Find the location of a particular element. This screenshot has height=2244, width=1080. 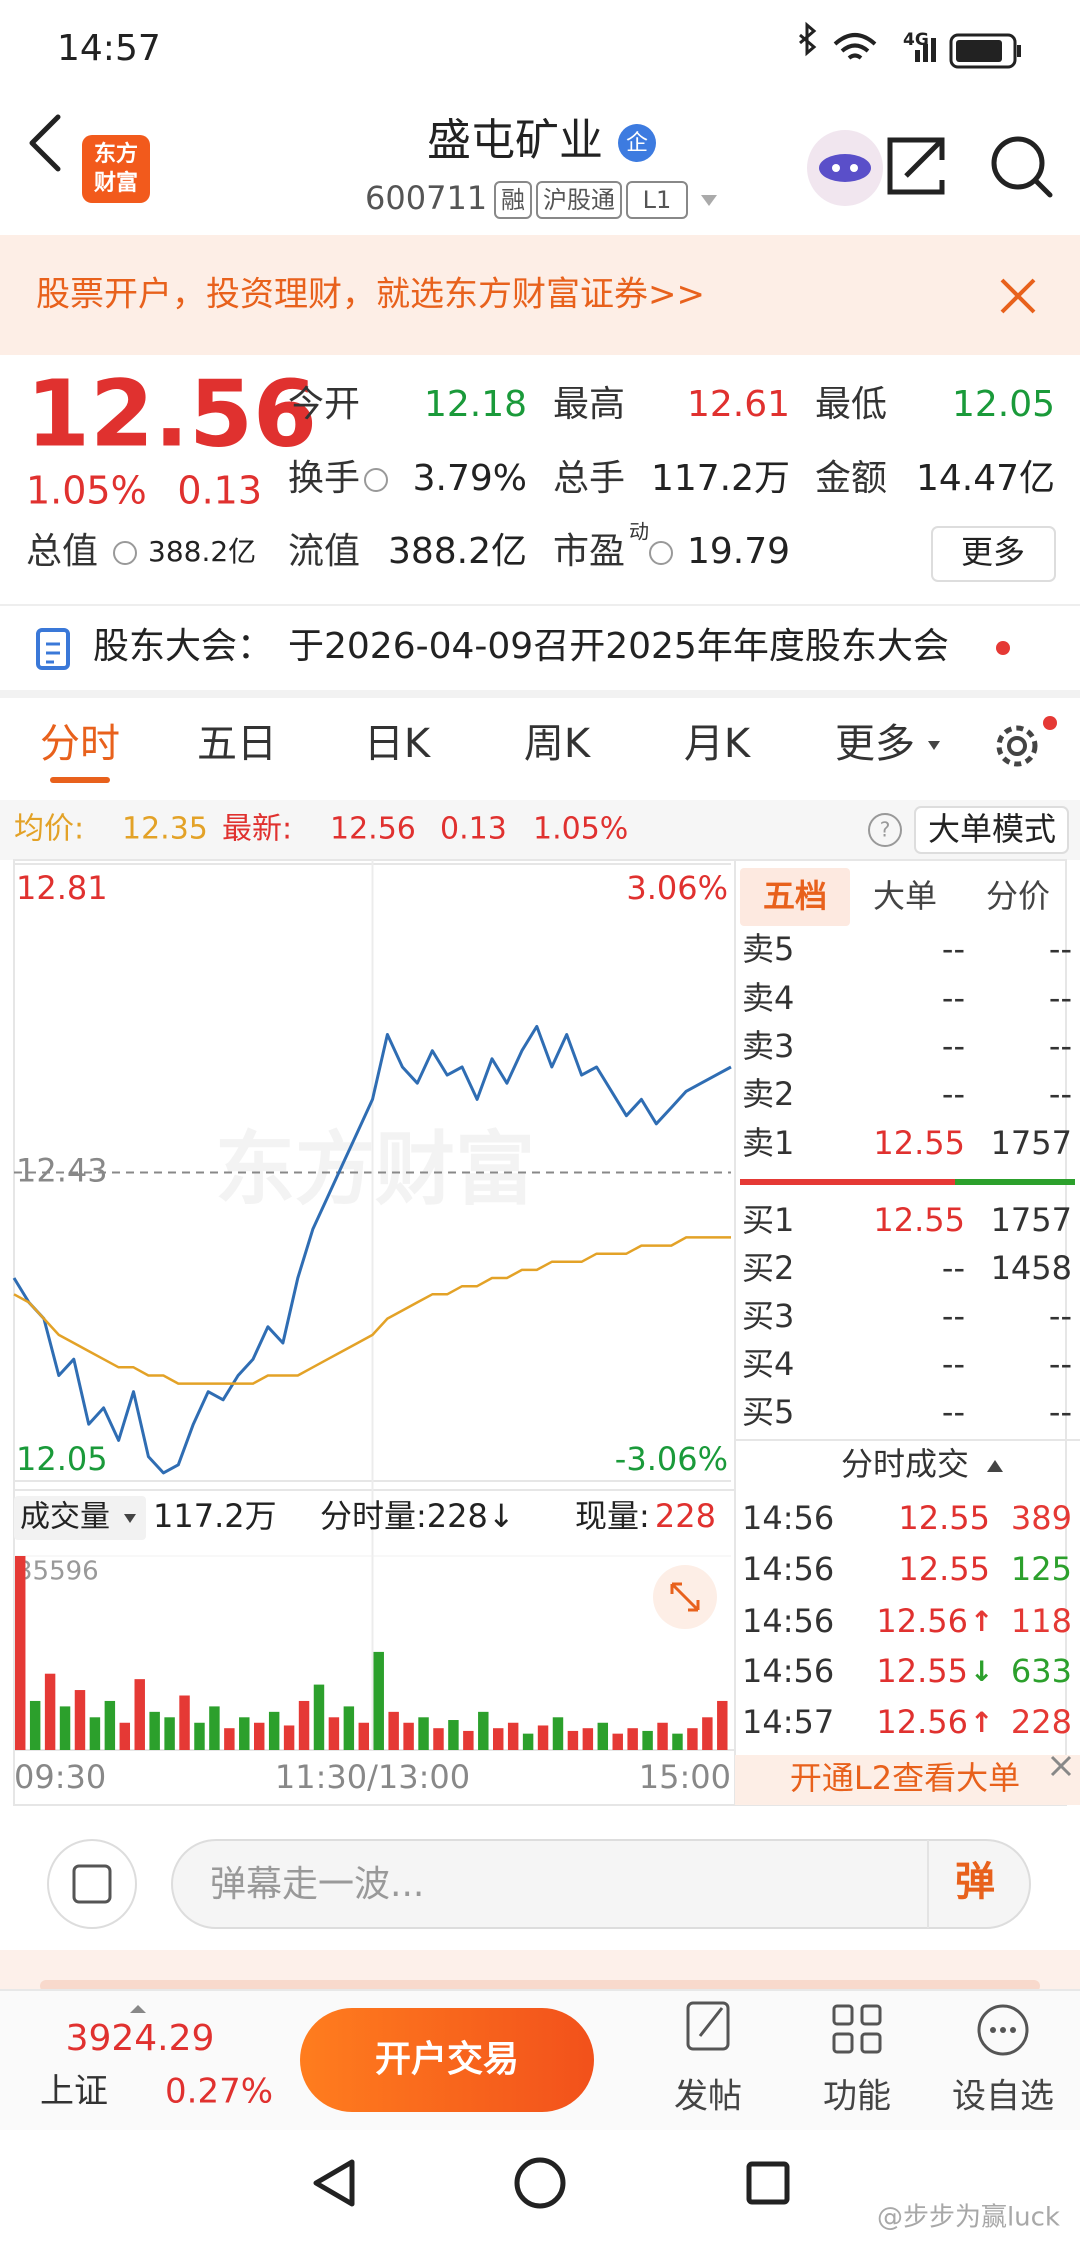

tab-underline is located at coordinates (80, 780).